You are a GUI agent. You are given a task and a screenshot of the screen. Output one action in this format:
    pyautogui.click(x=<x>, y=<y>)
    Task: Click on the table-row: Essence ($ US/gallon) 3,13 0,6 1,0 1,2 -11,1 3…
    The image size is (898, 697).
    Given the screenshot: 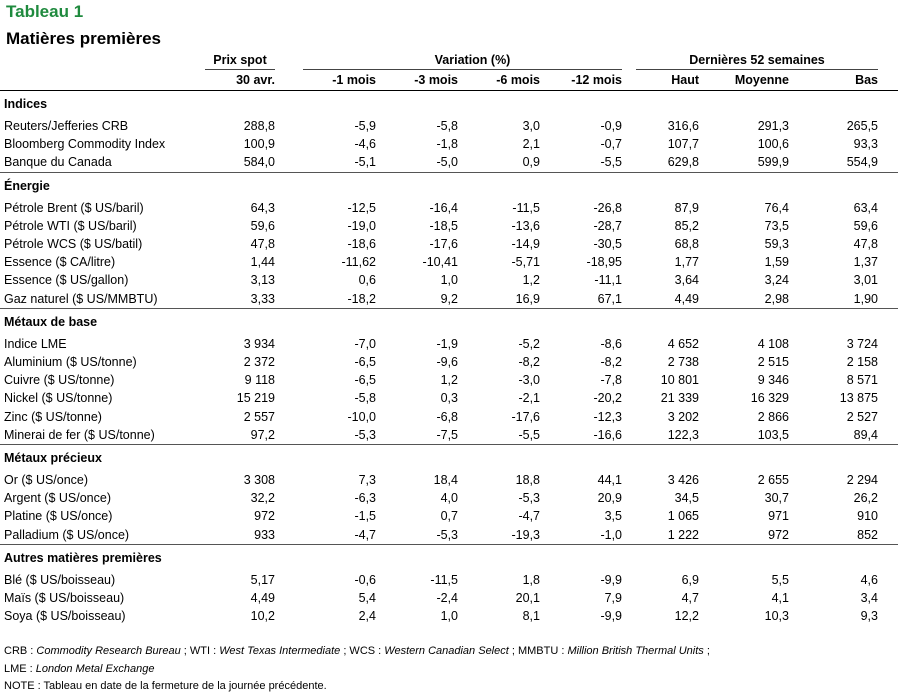 What is the action you would take?
    pyautogui.click(x=449, y=280)
    